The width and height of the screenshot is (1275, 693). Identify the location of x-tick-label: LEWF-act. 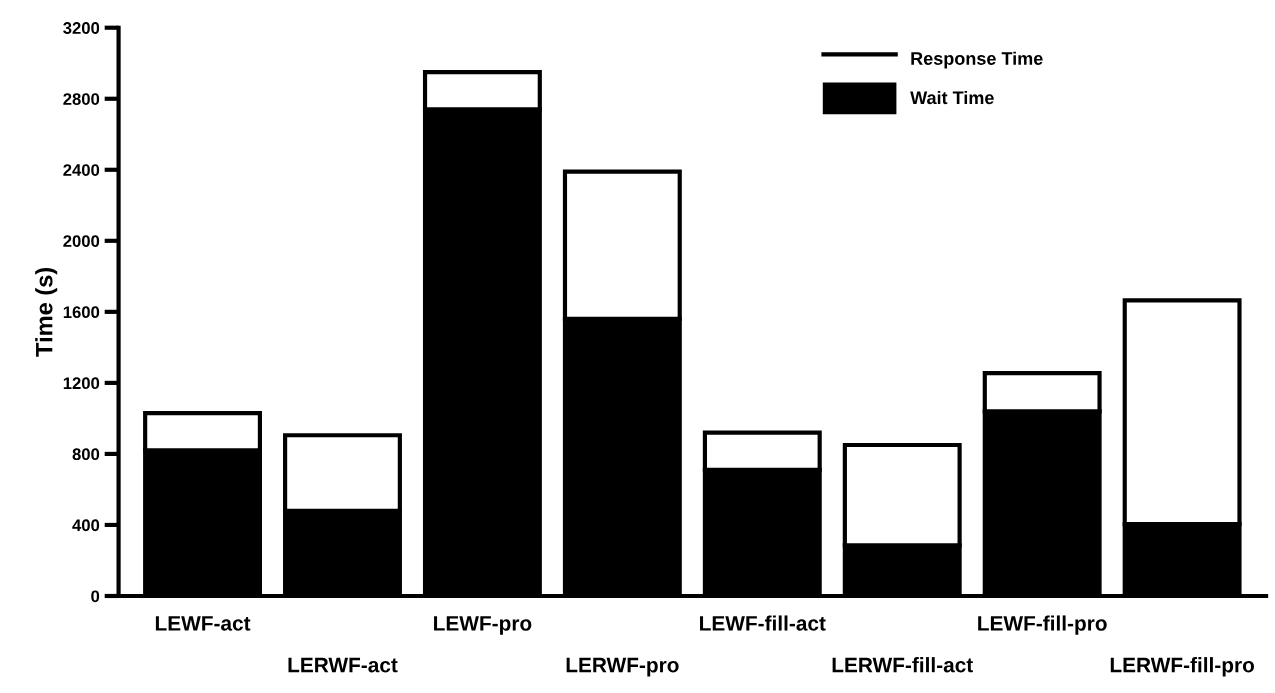
(203, 623).